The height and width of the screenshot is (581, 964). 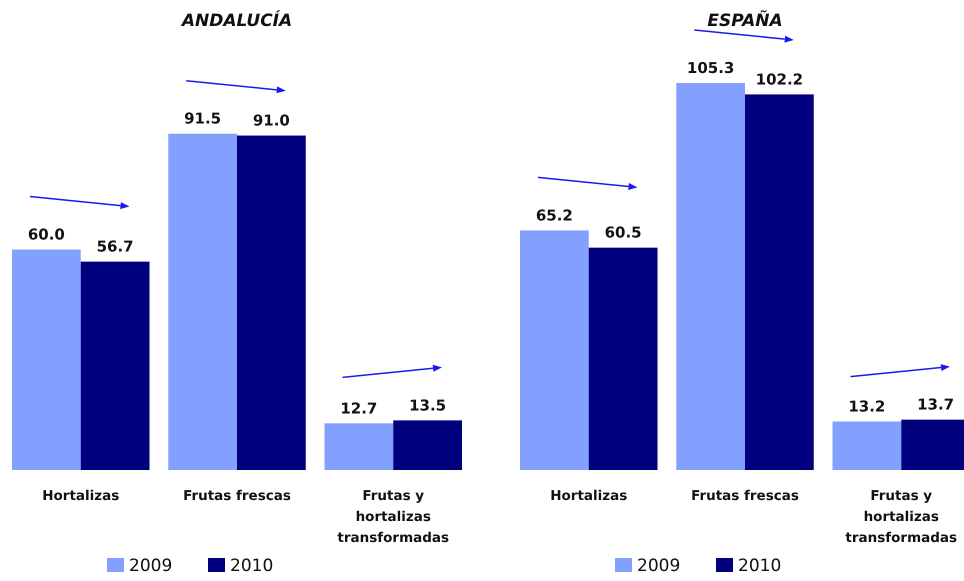 I want to click on data-label: 13.2, so click(x=867, y=406).